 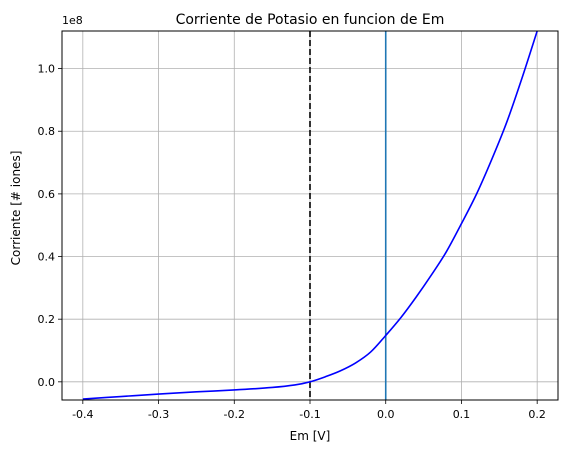 What do you see at coordinates (310, 20) in the screenshot?
I see `chart-title: Corriente de Potasio en funcion de Em` at bounding box center [310, 20].